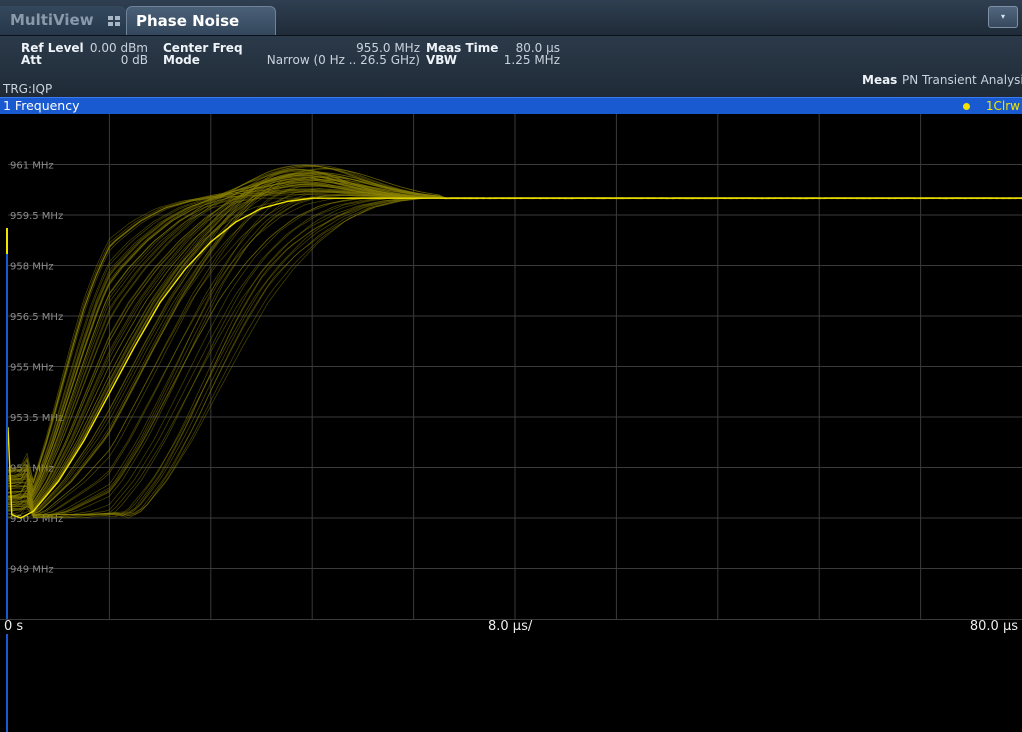 Image resolution: width=1022 pixels, height=732 pixels. What do you see at coordinates (36, 216) in the screenshot?
I see `y-tick-label: 959.5 MHz` at bounding box center [36, 216].